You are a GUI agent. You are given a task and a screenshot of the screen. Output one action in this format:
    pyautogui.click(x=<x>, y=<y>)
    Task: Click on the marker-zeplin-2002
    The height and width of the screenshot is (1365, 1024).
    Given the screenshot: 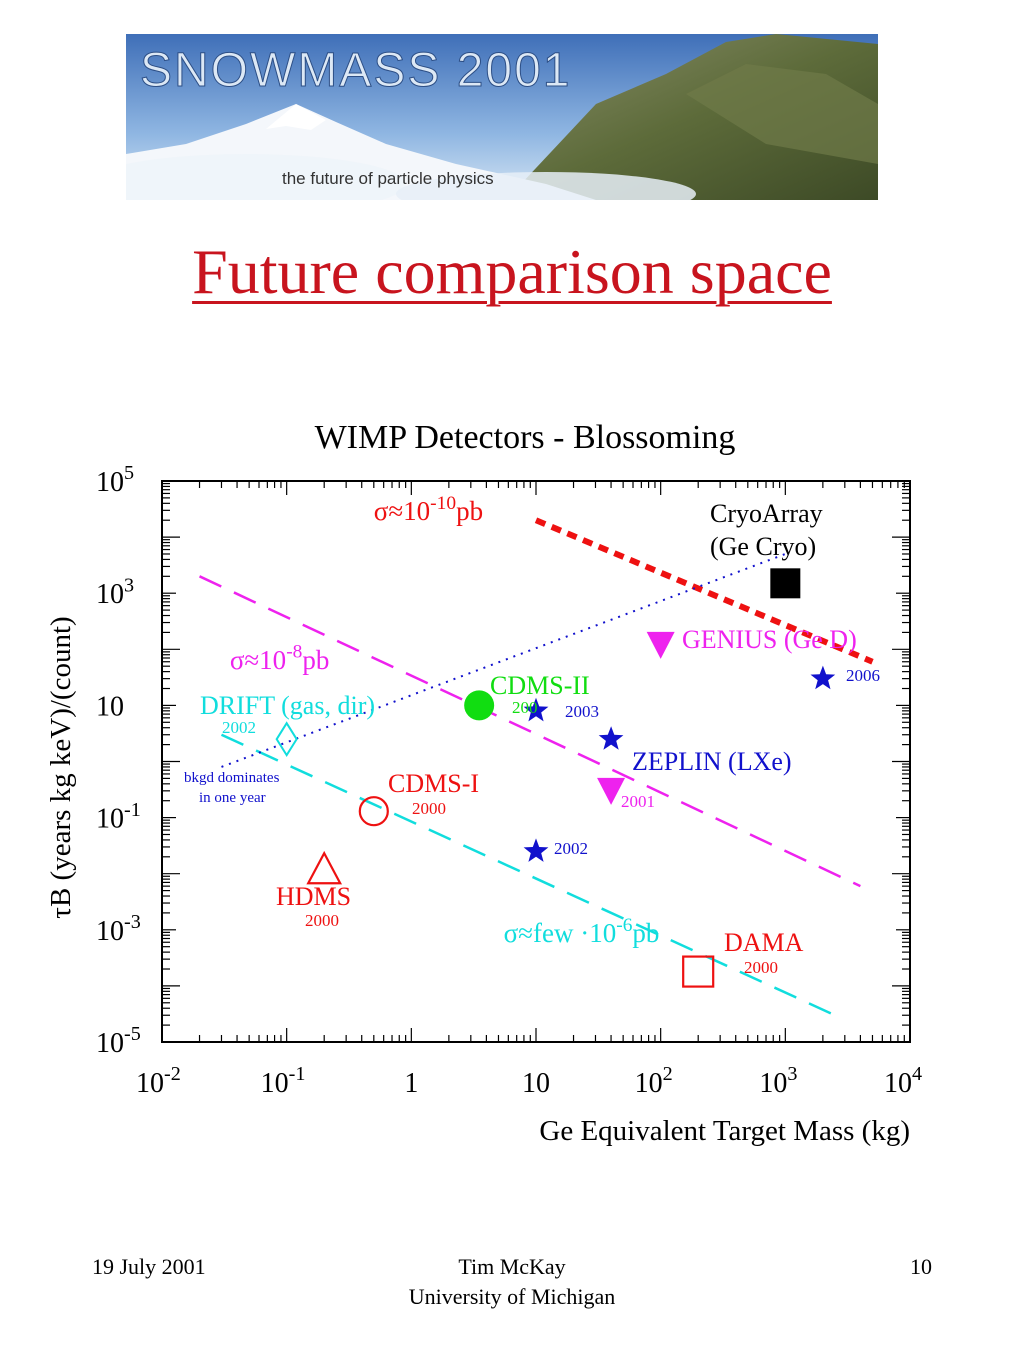 What is the action you would take?
    pyautogui.click(x=536, y=850)
    